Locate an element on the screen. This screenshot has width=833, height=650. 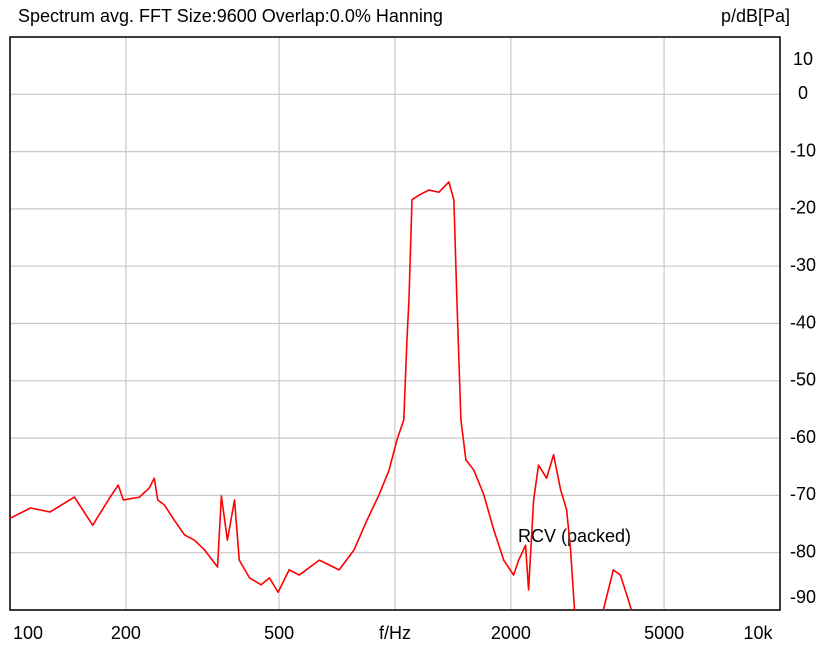
x-tick-label: 100 is located at coordinates (28, 633).